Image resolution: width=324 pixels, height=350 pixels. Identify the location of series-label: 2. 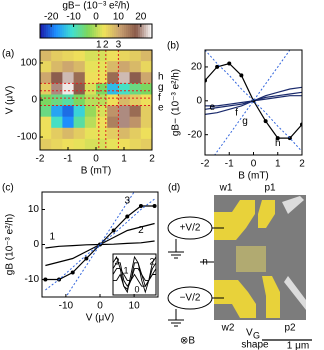
(141, 230).